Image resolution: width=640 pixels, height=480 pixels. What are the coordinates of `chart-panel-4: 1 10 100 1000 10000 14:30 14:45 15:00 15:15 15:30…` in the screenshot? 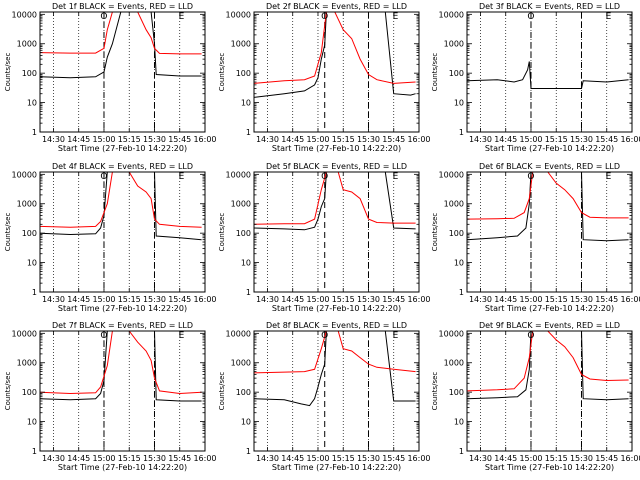 It's located at (110, 237).